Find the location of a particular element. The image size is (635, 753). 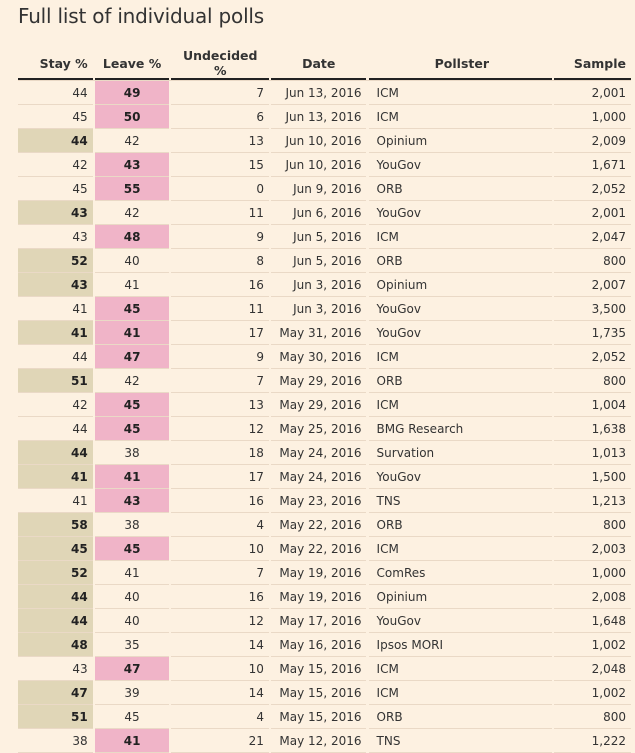

column-header-date: Date is located at coordinates (319, 64).